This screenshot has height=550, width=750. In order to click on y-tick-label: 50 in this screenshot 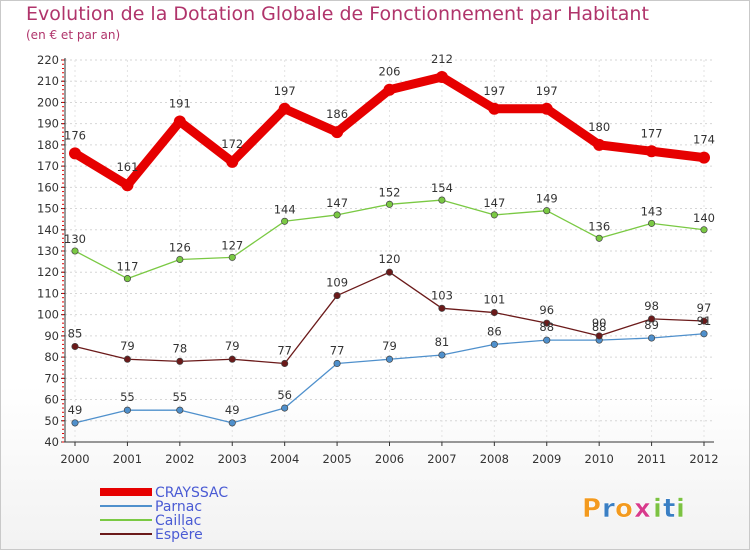, I will do `click(51, 421)`.